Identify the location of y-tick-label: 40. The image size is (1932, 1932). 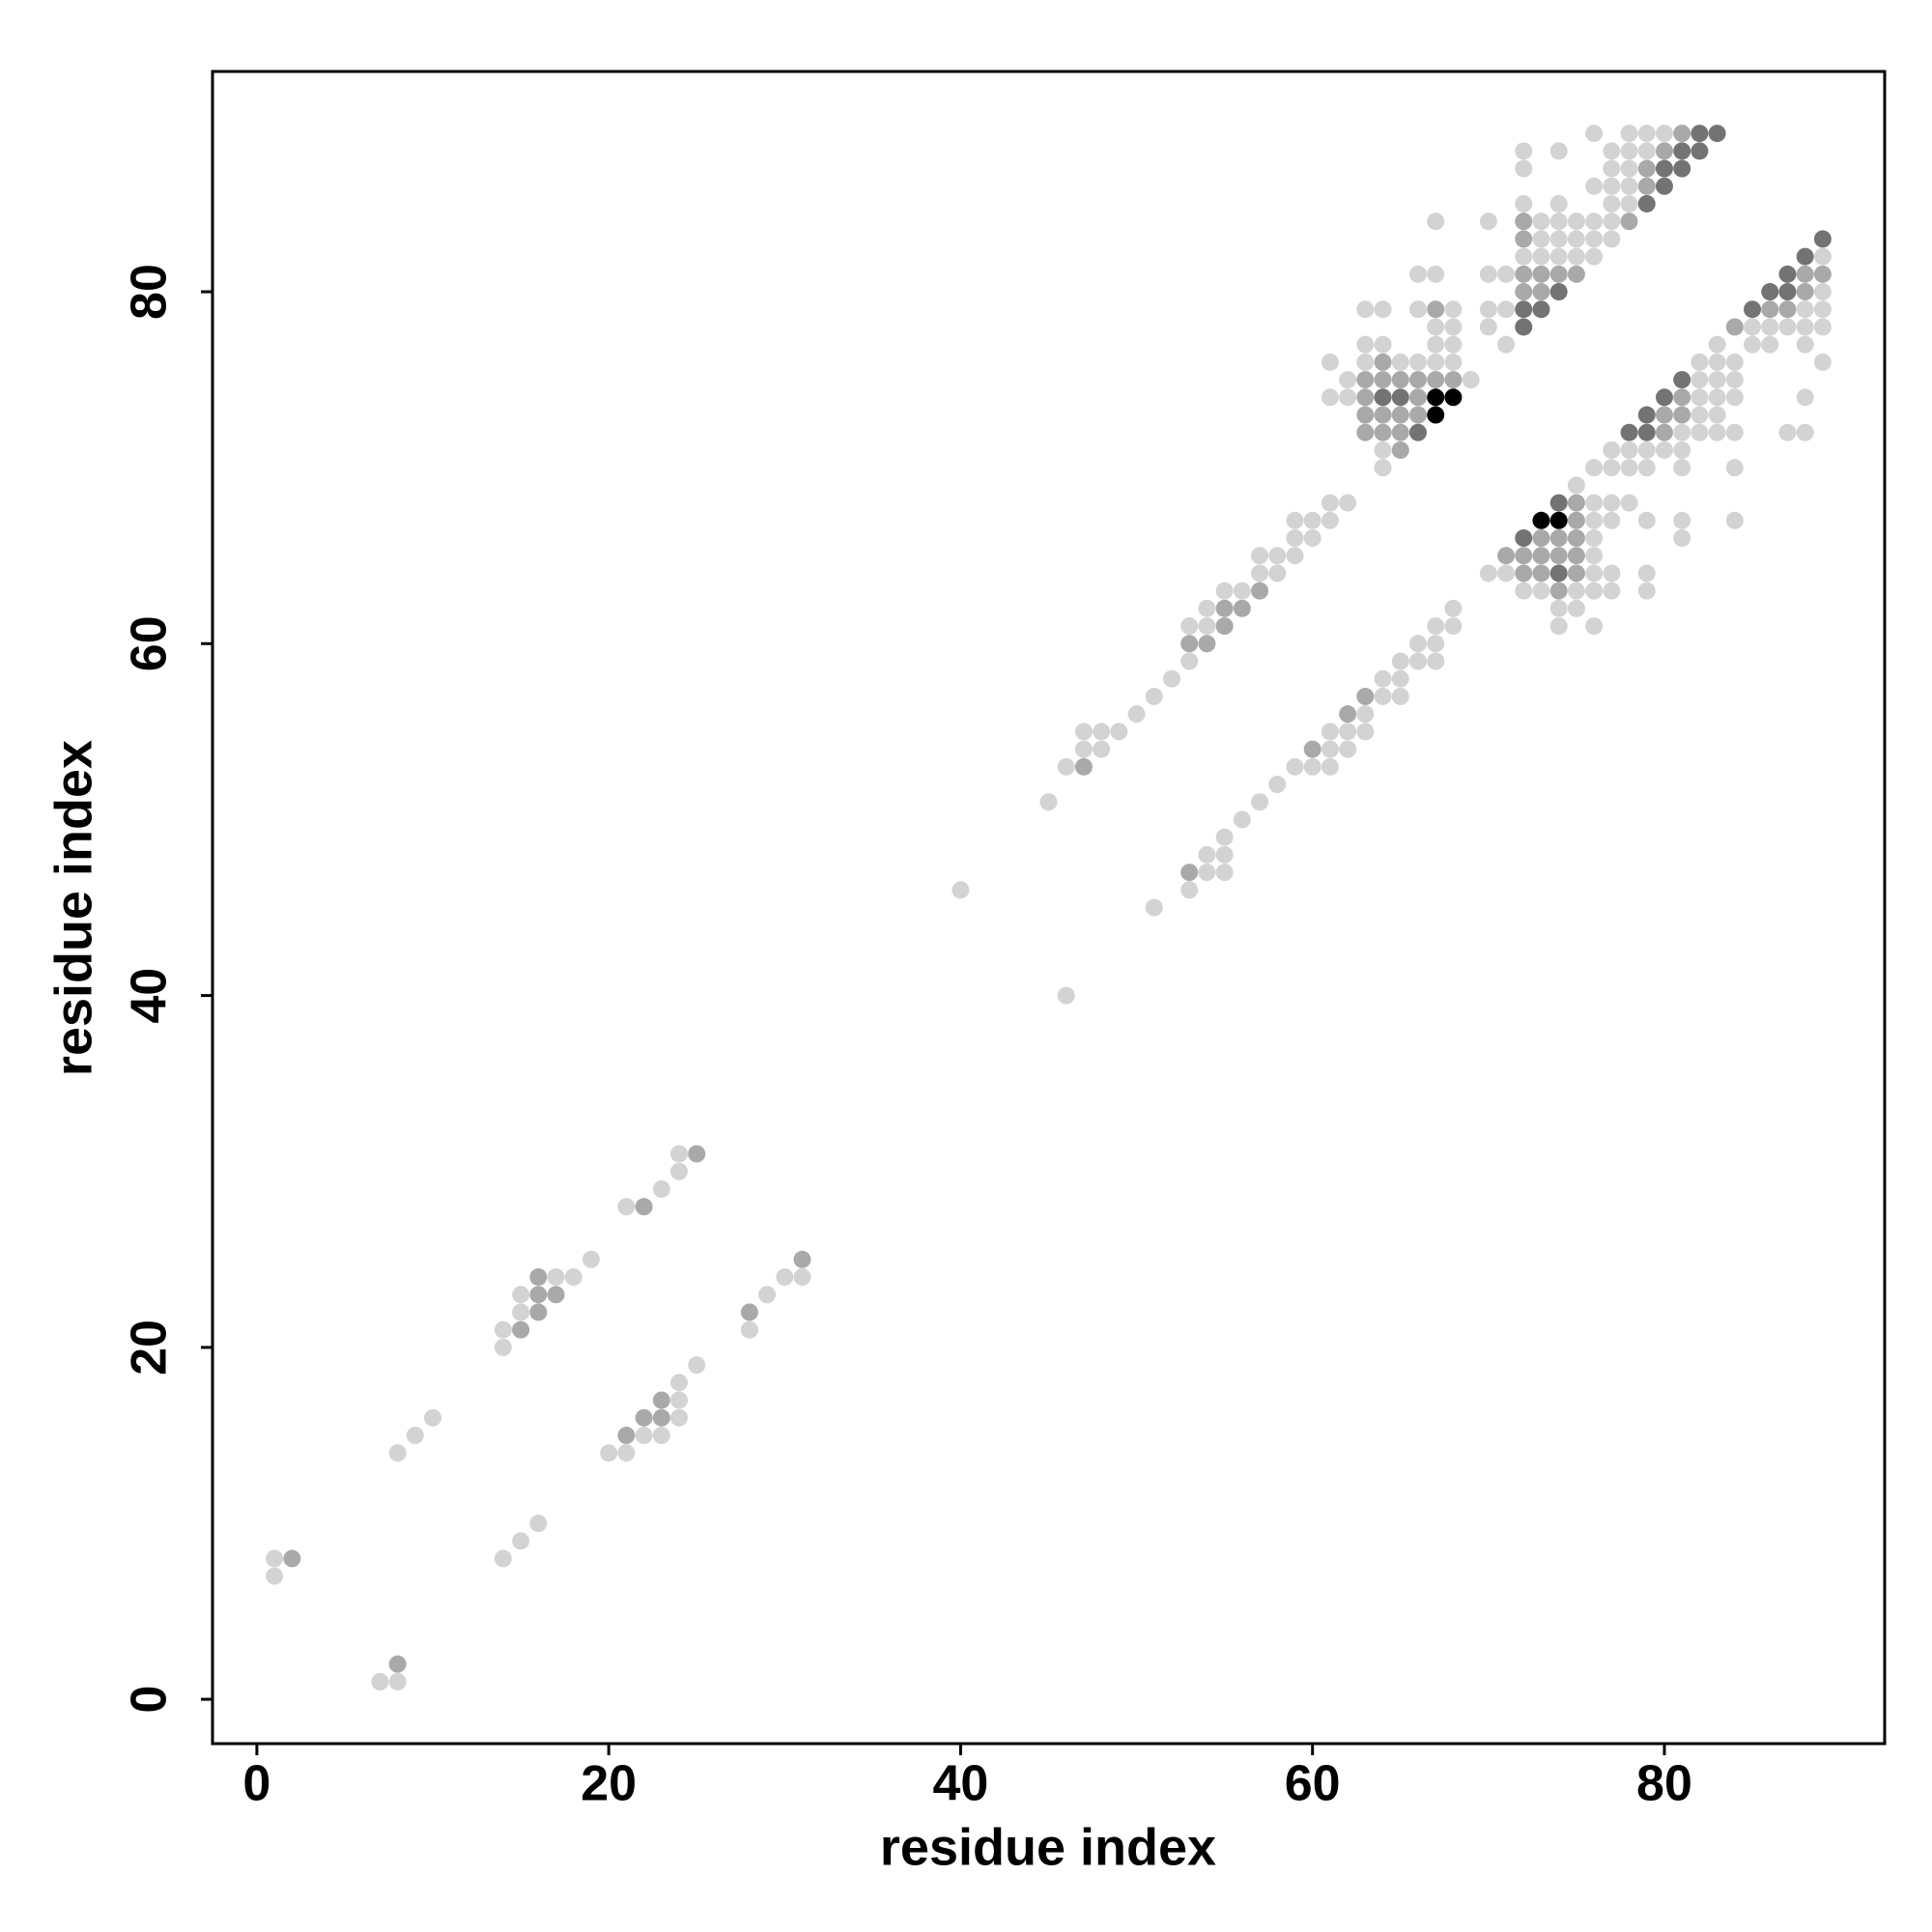
(150, 996).